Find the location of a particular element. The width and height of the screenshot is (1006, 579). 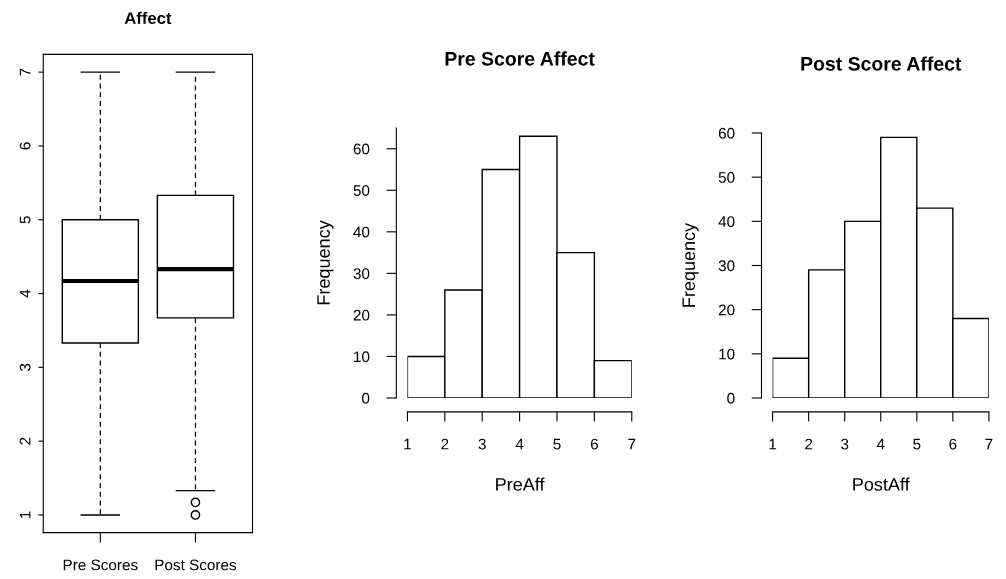

y-tick-label: 3 is located at coordinates (25, 367).